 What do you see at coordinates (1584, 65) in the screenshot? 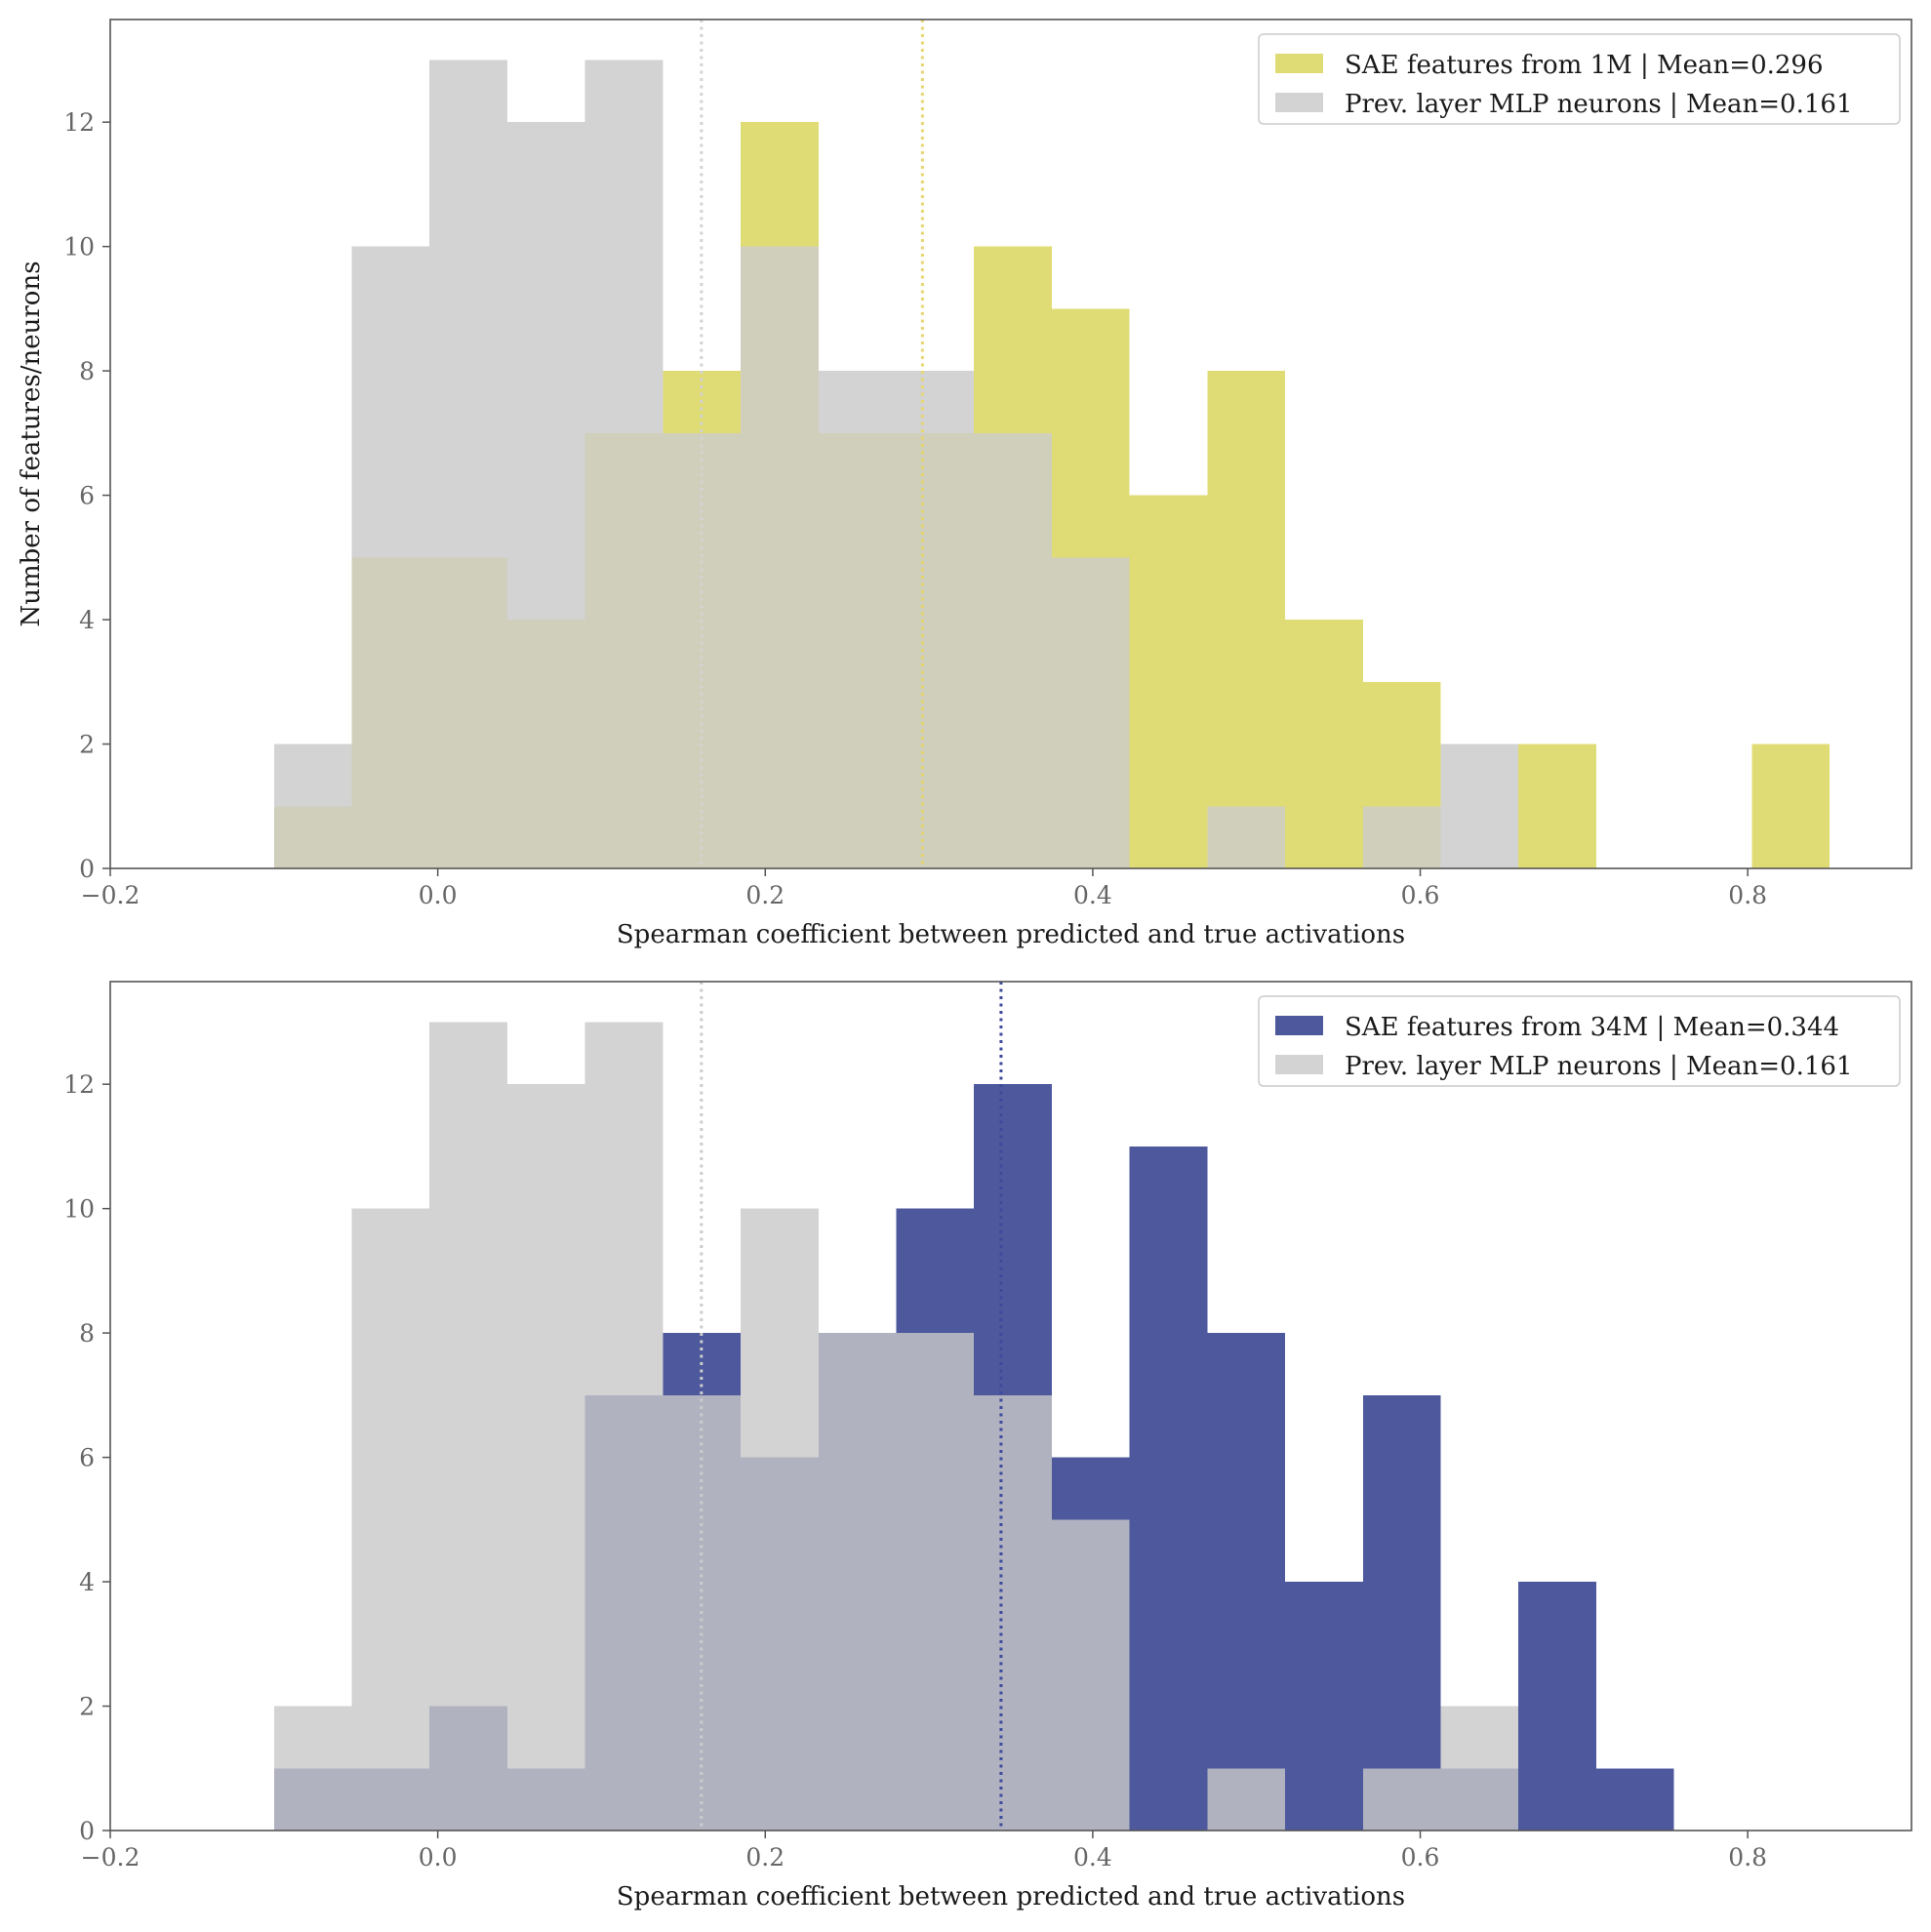
I see `legend-label: SAE features from 1M | Mean=0.296` at bounding box center [1584, 65].